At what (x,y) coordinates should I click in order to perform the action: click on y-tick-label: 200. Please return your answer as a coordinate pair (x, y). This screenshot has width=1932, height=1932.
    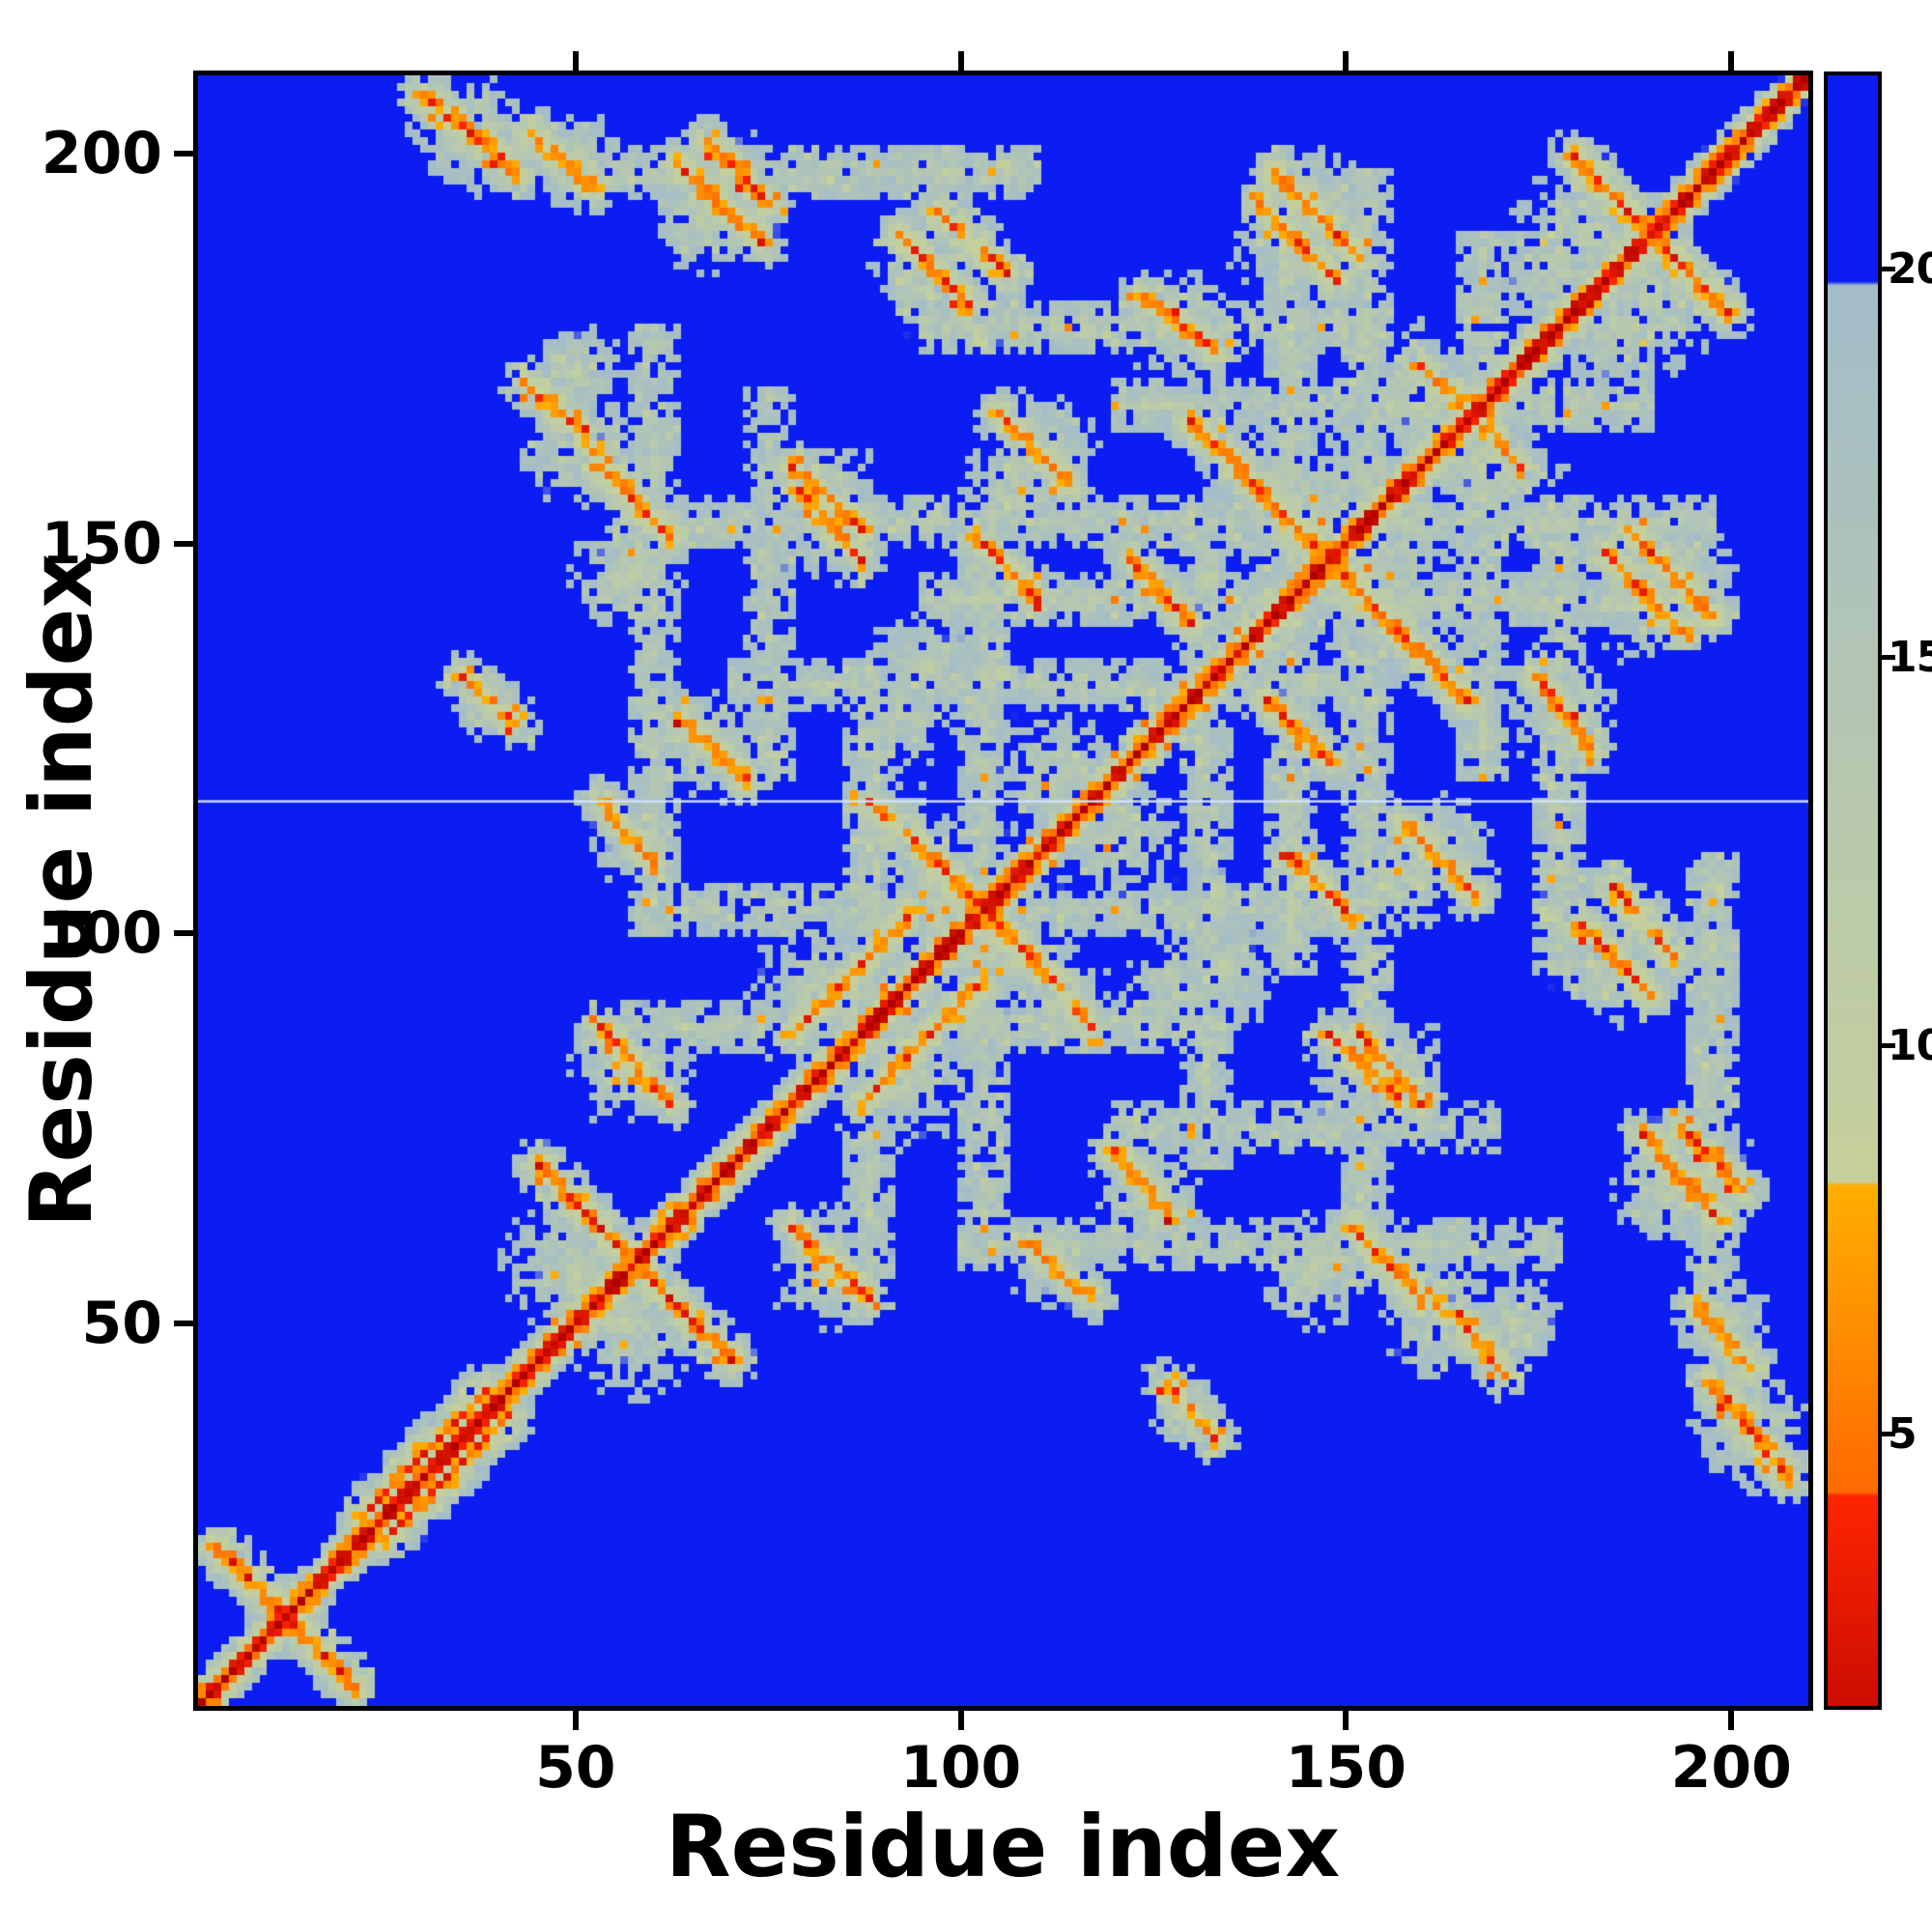
    Looking at the image, I should click on (101, 153).